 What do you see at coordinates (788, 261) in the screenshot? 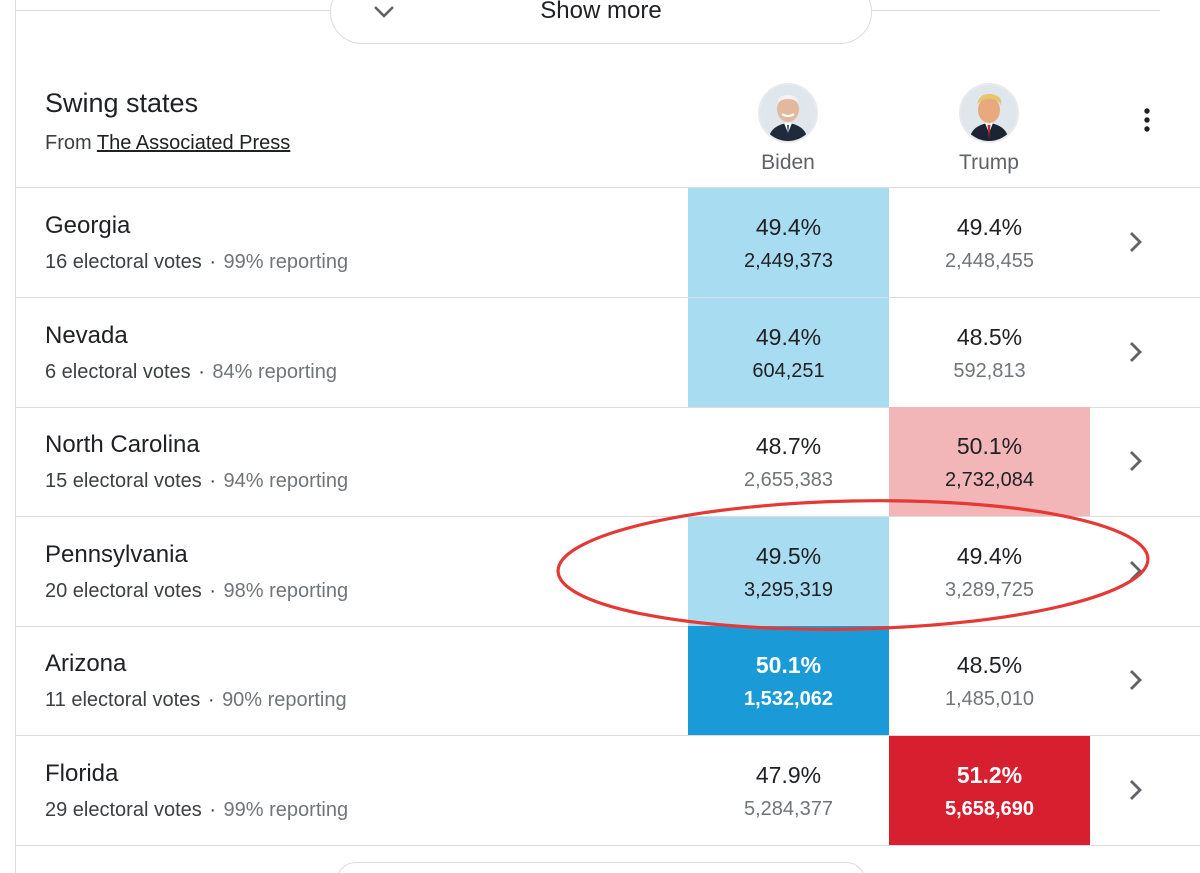
I see `vote-count: 2,449,373` at bounding box center [788, 261].